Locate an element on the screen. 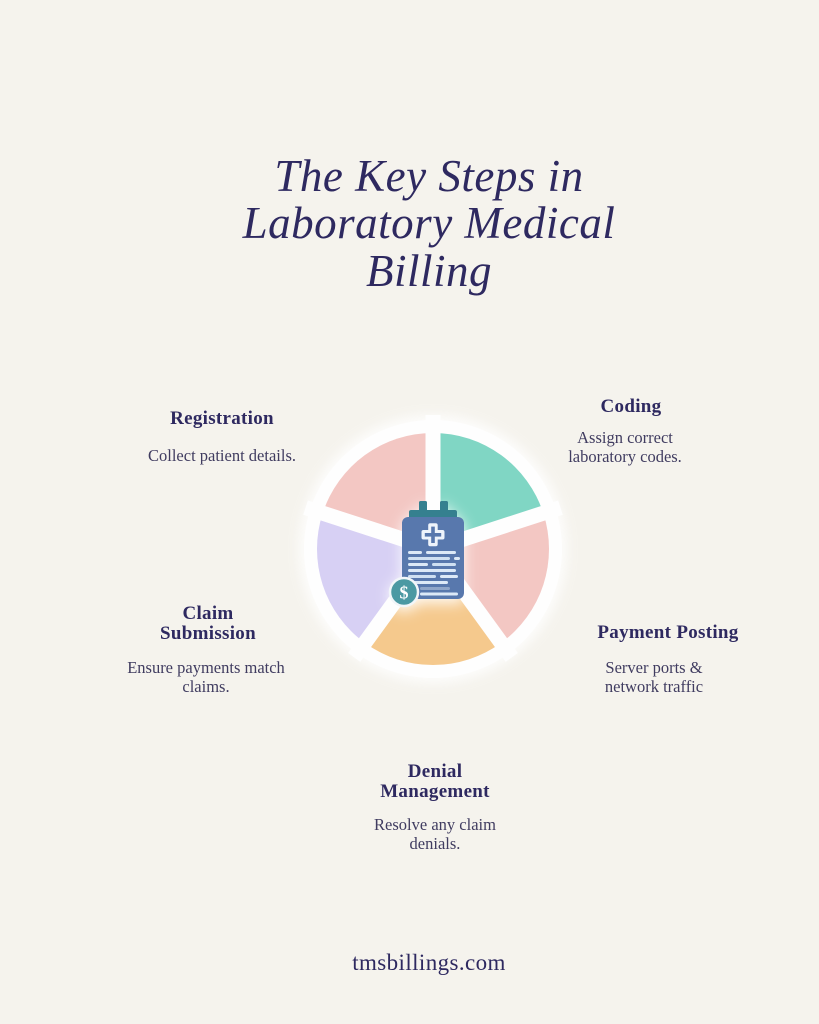 Image resolution: width=819 pixels, height=1024 pixels. step-heading-registration: Registration is located at coordinates (222, 418).